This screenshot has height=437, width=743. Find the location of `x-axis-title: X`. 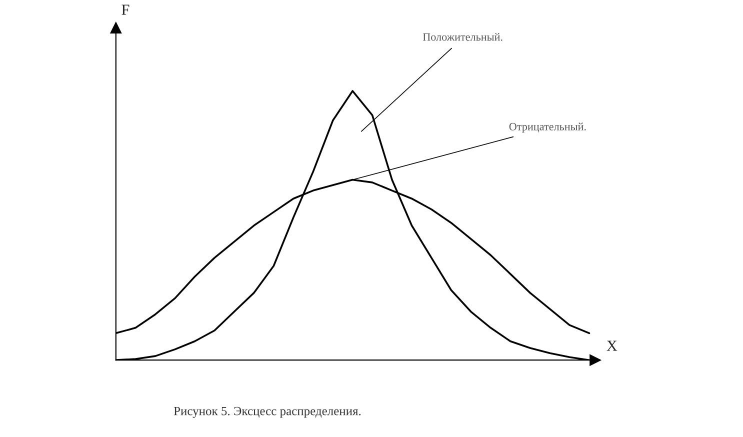

x-axis-title: X is located at coordinates (612, 345).